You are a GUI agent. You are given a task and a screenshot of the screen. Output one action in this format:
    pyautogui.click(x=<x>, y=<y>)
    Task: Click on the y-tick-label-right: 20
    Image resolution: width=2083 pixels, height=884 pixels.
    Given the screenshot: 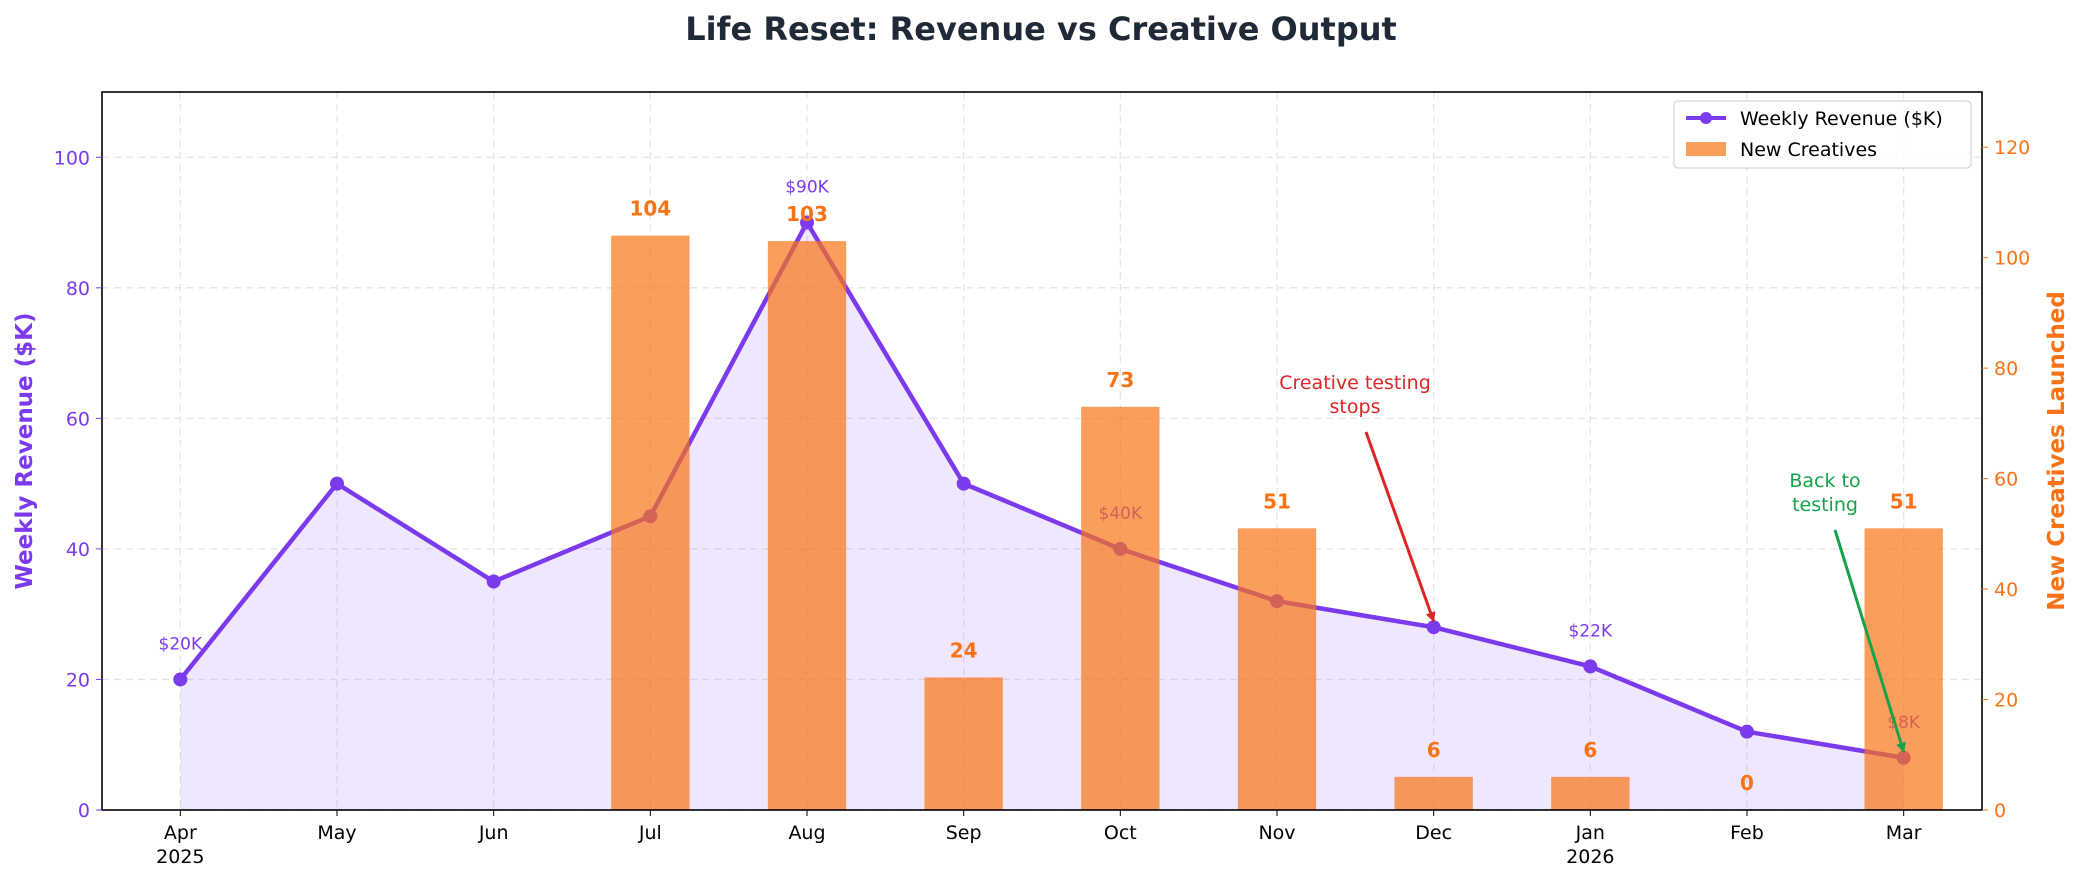 What is the action you would take?
    pyautogui.click(x=2006, y=701)
    